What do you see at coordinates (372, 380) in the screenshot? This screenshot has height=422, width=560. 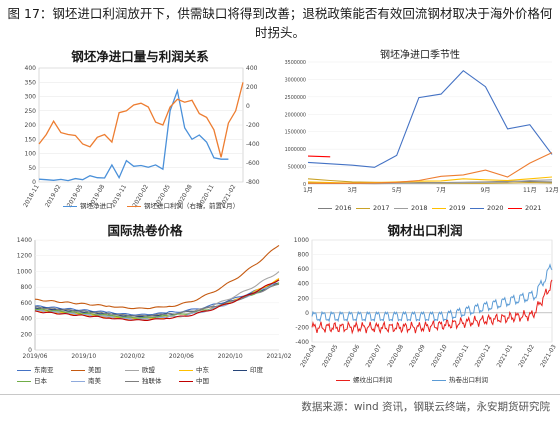 I see `legend-label: 螺纹出口利润` at bounding box center [372, 380].